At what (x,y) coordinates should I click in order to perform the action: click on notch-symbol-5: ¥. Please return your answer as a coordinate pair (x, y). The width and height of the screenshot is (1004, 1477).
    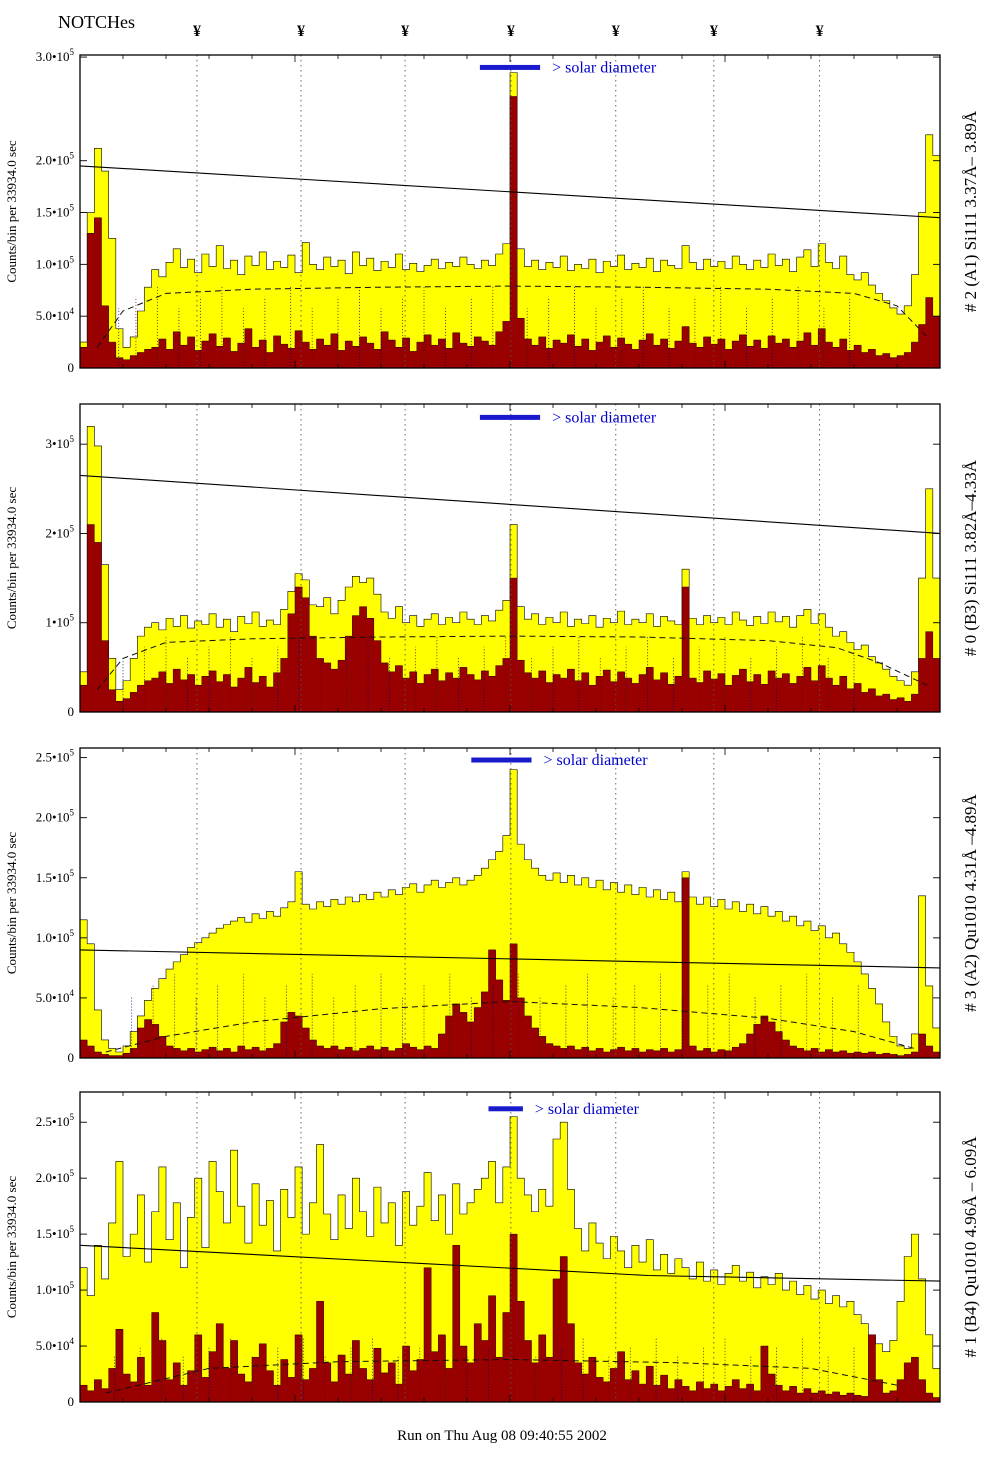
    Looking at the image, I should click on (616, 31).